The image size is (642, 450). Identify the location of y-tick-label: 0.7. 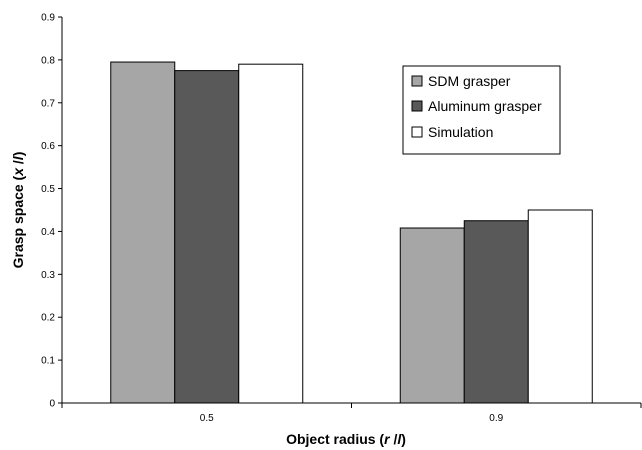
(48, 103).